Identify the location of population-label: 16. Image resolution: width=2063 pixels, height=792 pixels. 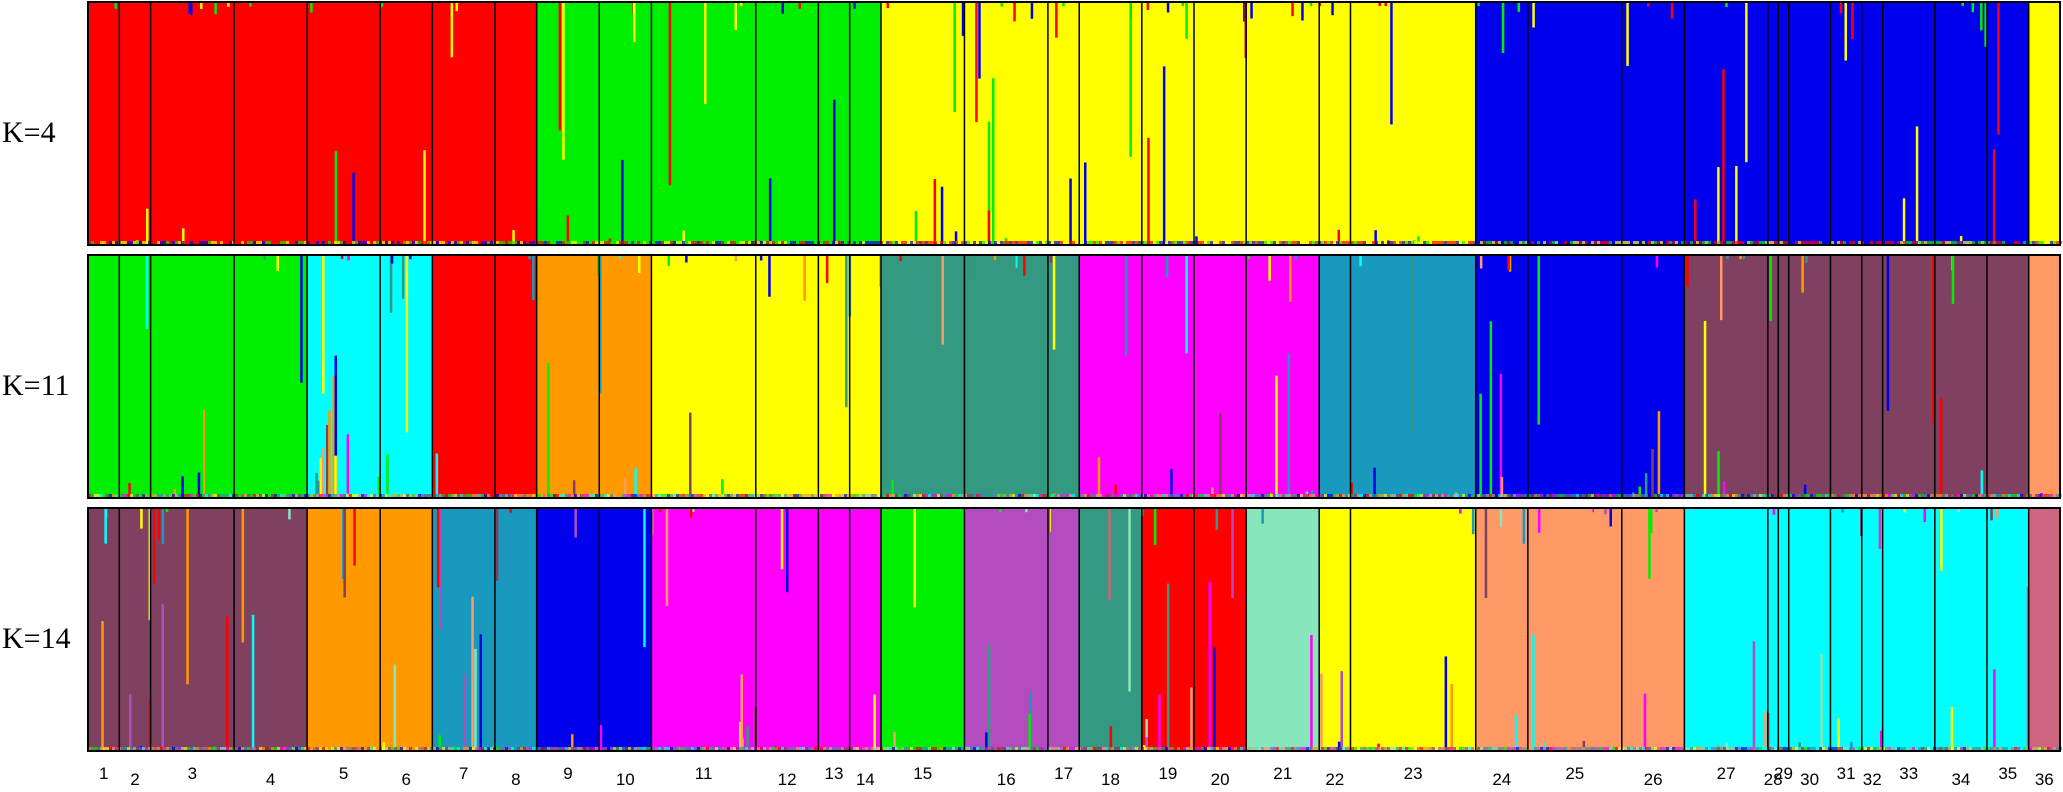
(1006, 779).